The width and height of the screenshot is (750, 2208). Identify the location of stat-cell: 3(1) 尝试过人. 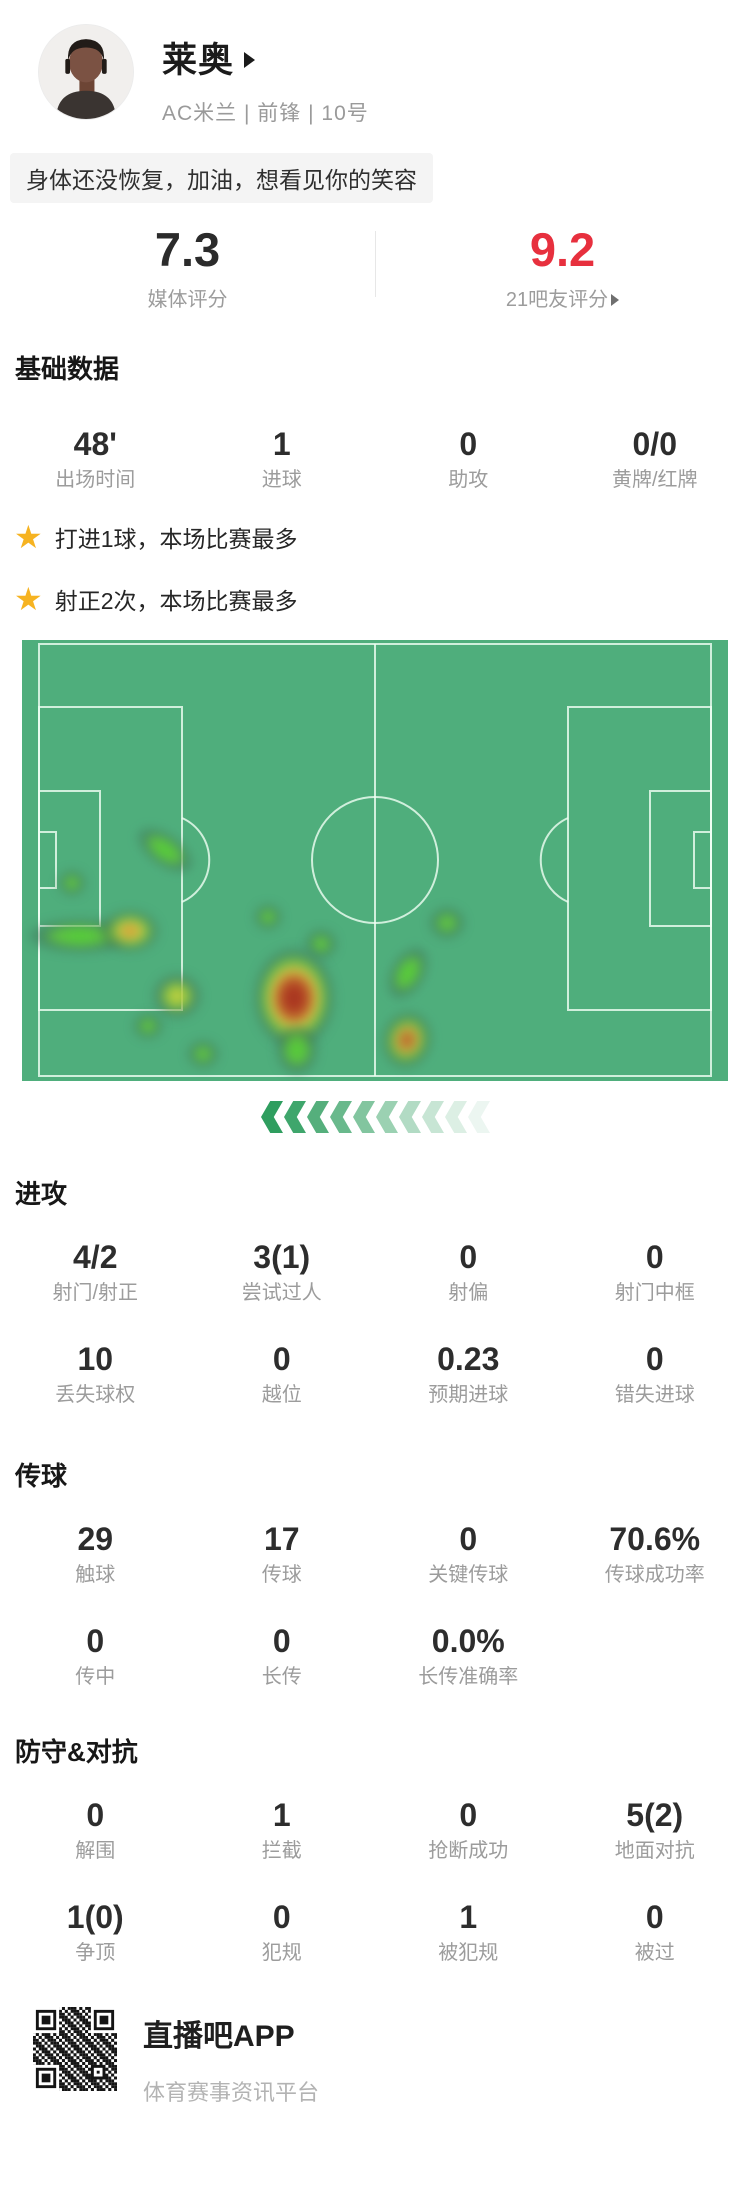
(282, 1271).